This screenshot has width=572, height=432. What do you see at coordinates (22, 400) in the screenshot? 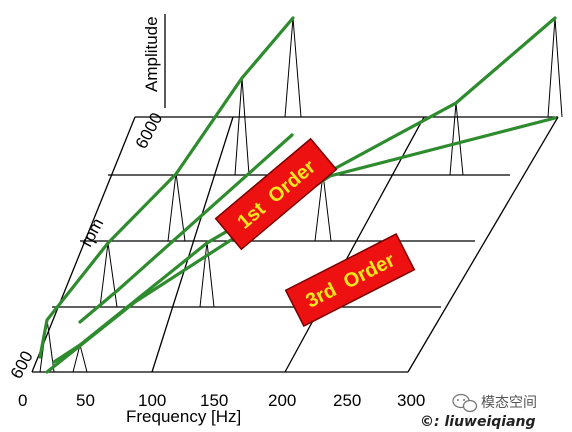
I see `frequency-tick-label: 0` at bounding box center [22, 400].